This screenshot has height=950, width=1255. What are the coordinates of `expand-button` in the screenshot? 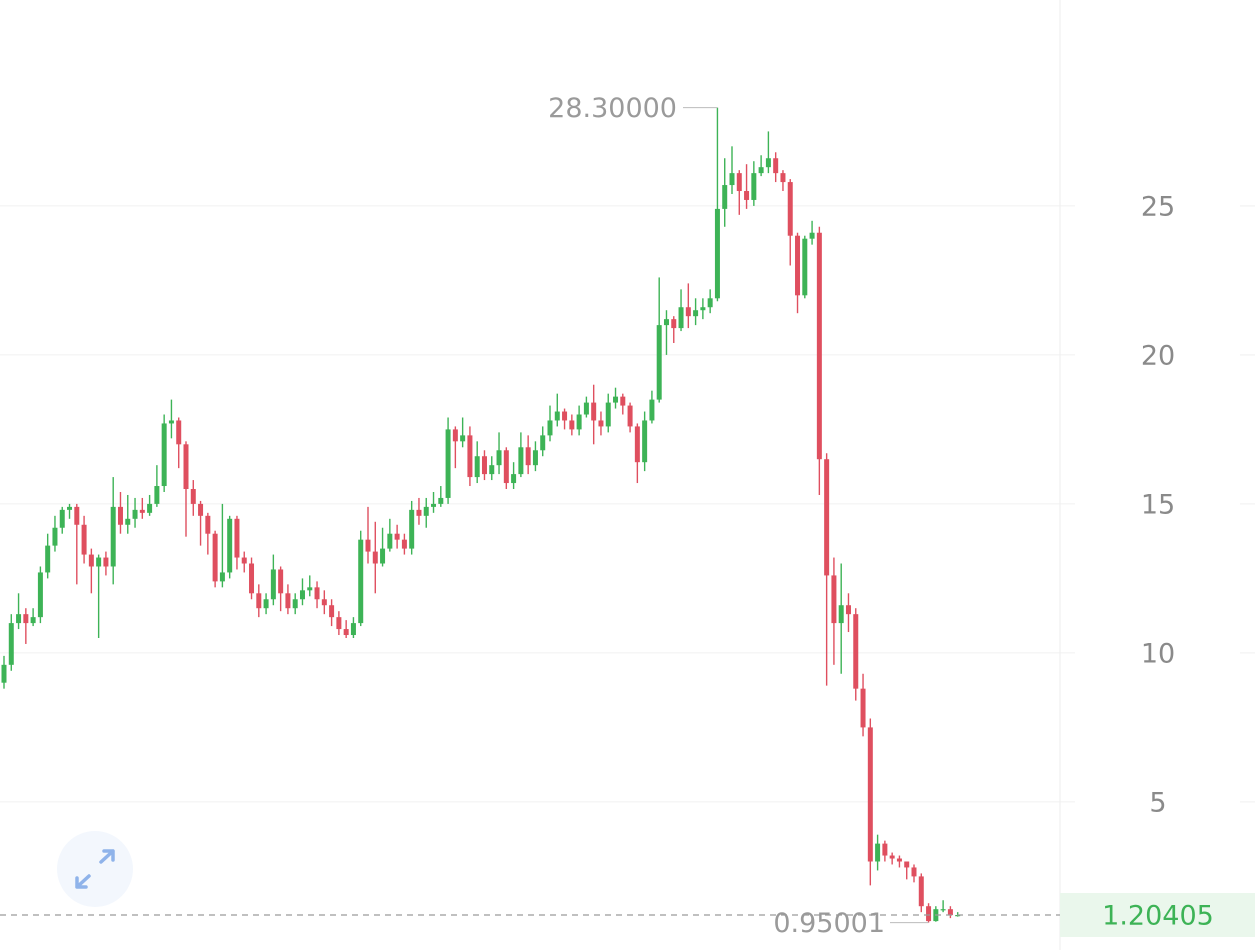 It's located at (95, 869).